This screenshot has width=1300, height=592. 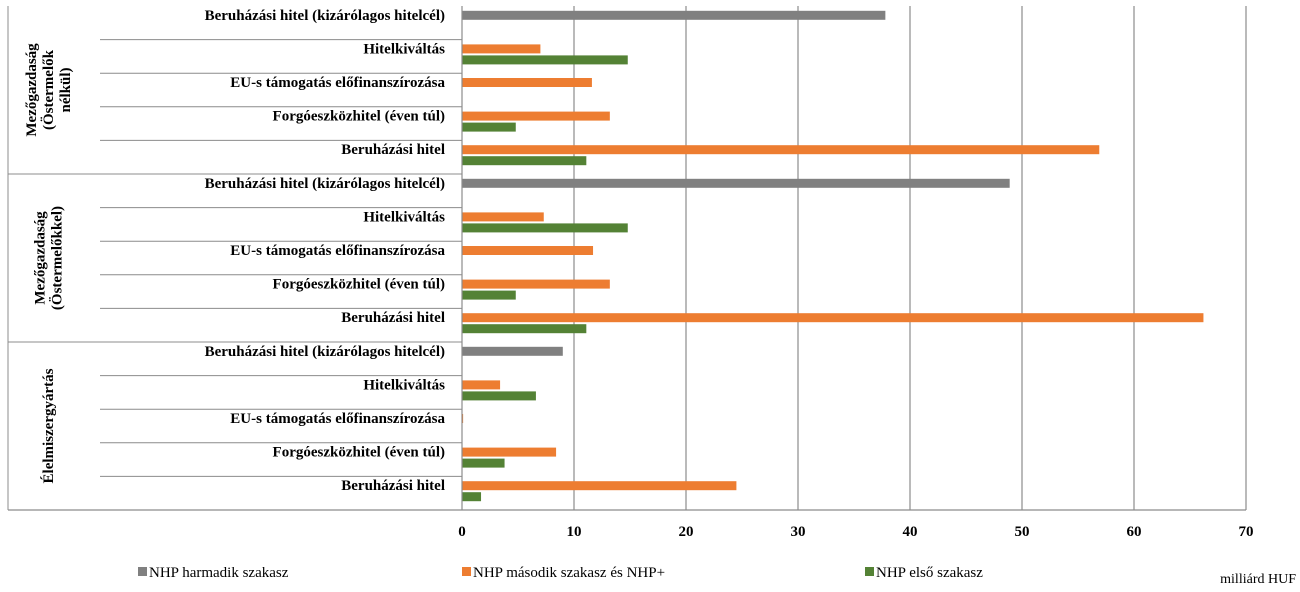 I want to click on x-tick-label: 70, so click(x=1246, y=532).